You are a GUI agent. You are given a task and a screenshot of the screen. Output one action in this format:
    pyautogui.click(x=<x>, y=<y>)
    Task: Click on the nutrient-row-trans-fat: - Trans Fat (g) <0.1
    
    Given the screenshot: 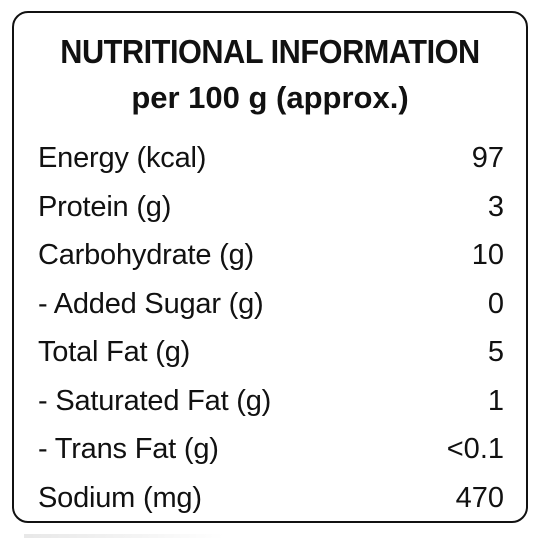 What is the action you would take?
    pyautogui.click(x=271, y=449)
    